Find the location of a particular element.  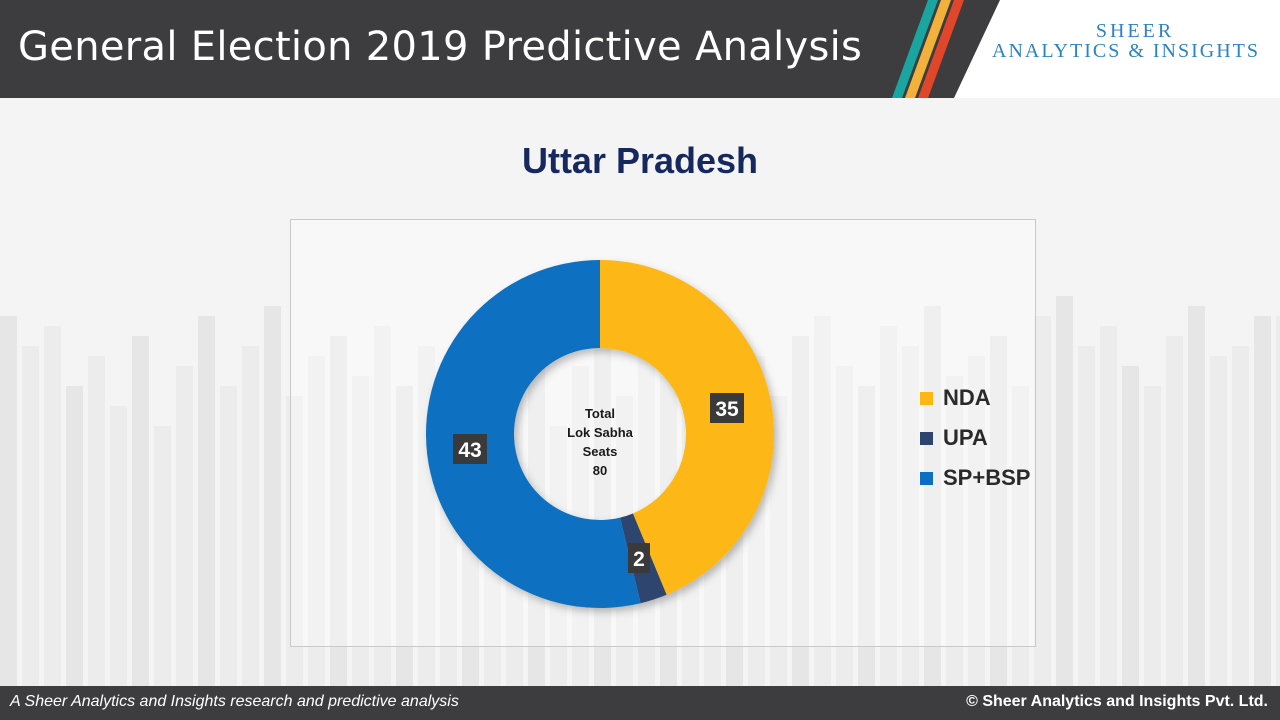

data-label: 35 is located at coordinates (727, 409).